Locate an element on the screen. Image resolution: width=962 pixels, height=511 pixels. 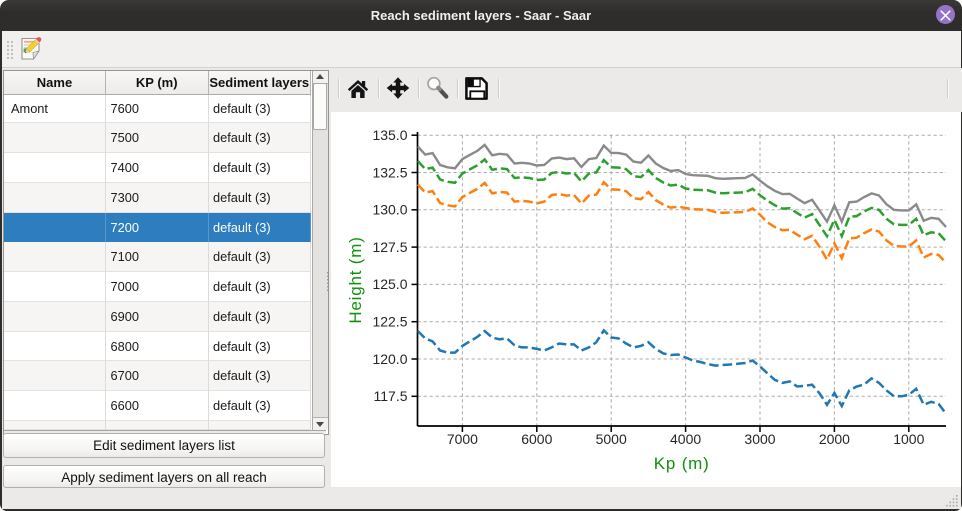
svg-text: 130.0 is located at coordinates (389, 210).